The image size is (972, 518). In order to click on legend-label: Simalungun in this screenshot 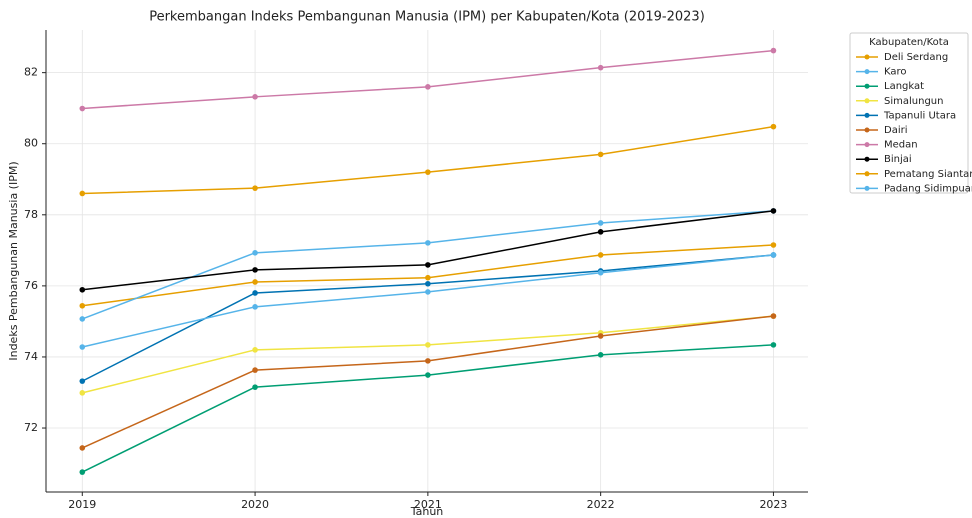, I will do `click(913, 101)`.